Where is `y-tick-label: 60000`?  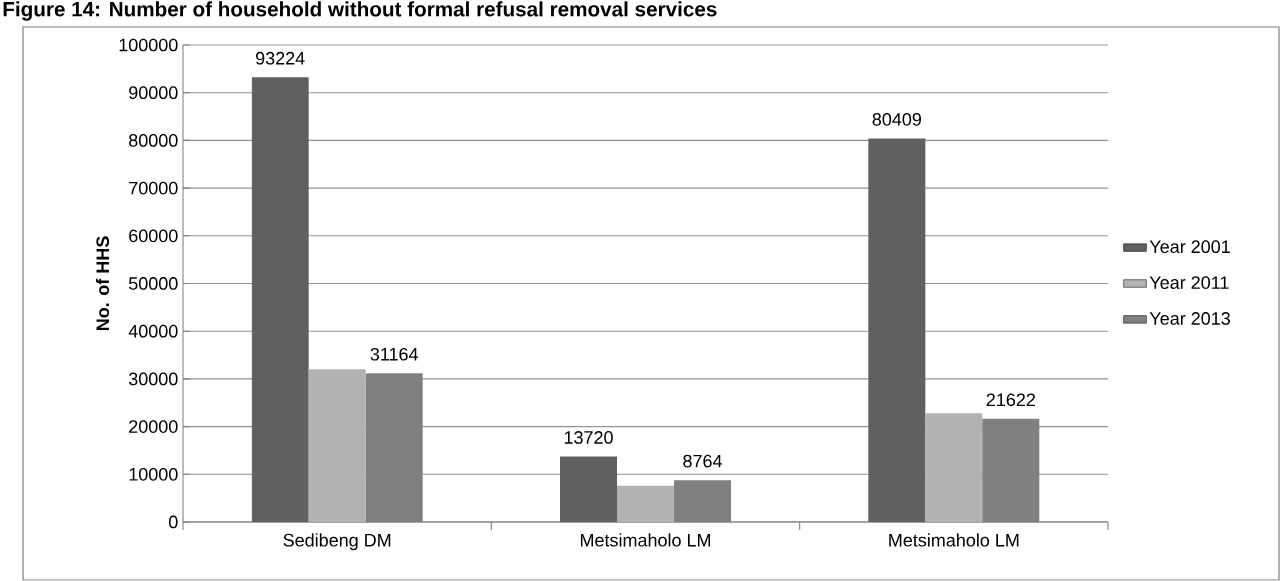
y-tick-label: 60000 is located at coordinates (153, 236).